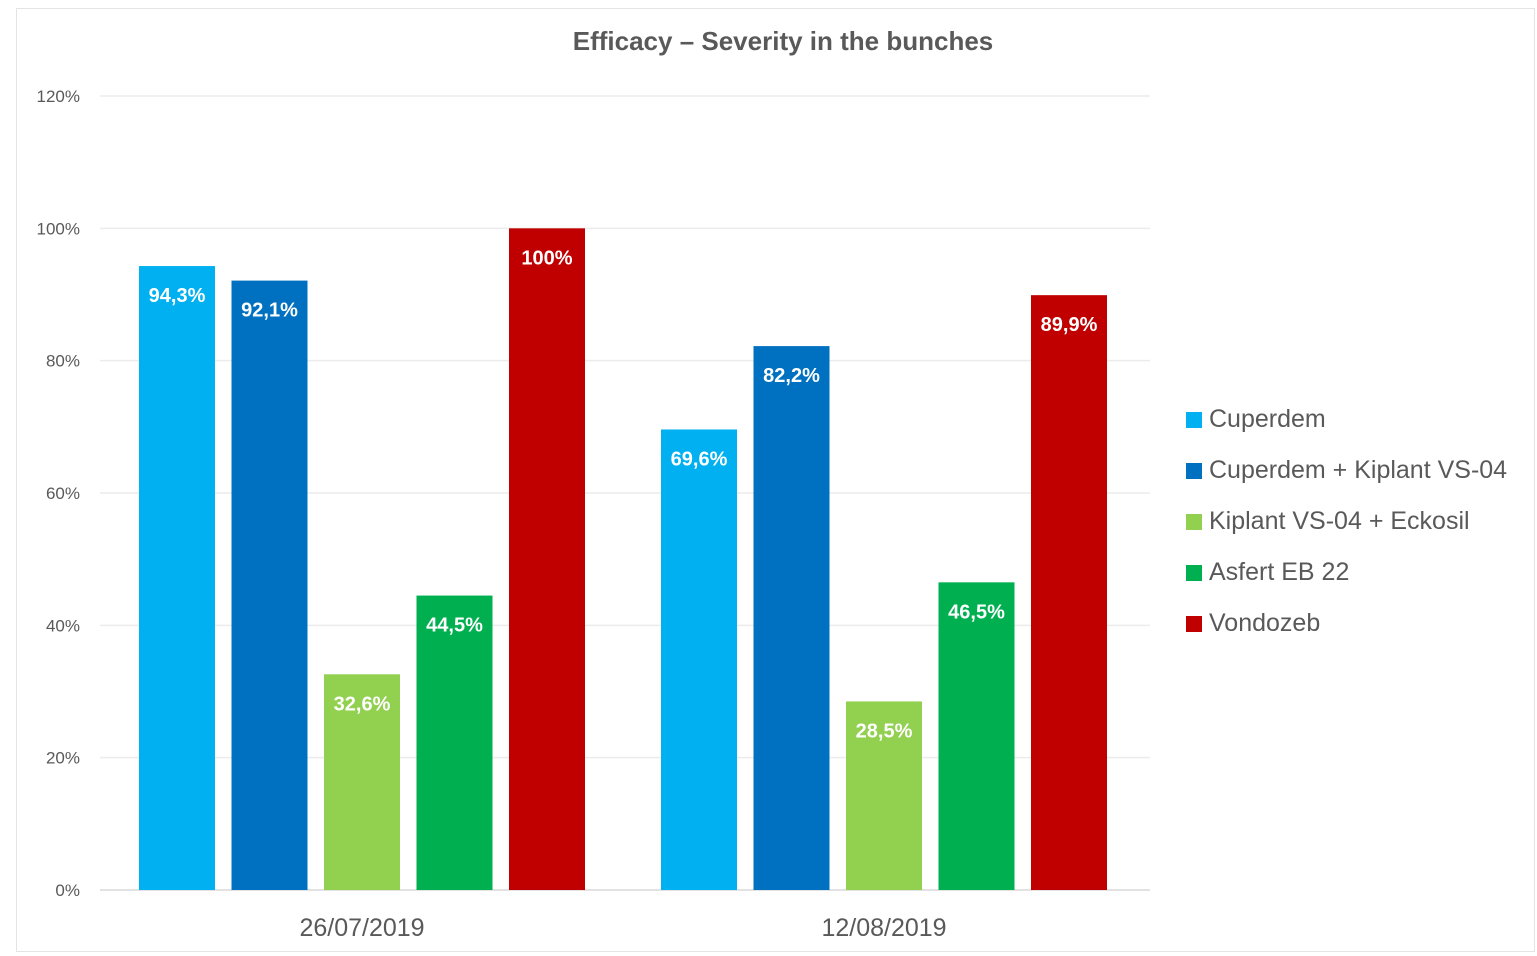 The height and width of the screenshot is (956, 1537). Describe the element at coordinates (58, 96) in the screenshot. I see `y-tick-label: 120%` at that location.